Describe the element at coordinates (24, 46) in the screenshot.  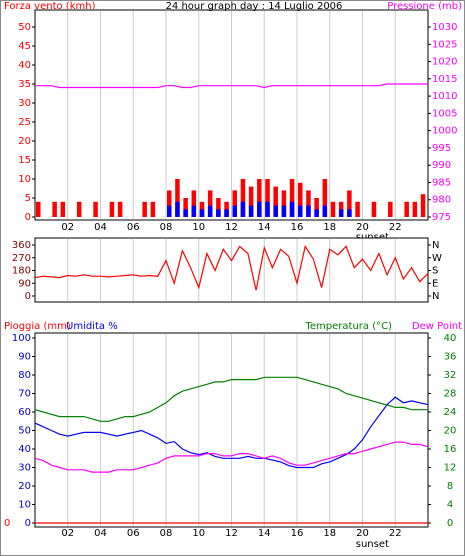
I see `y-tick-label: 45` at that location.